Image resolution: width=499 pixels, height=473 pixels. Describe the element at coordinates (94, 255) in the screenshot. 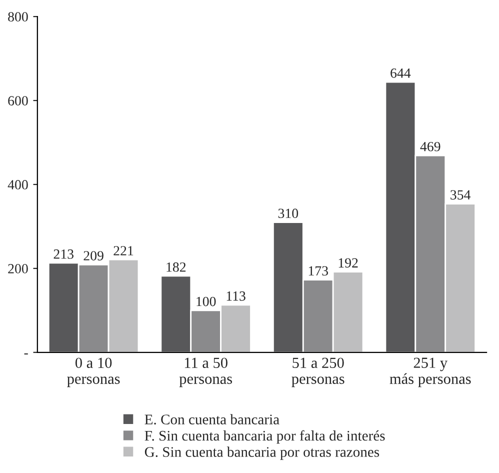

I see `data-label: 209` at that location.